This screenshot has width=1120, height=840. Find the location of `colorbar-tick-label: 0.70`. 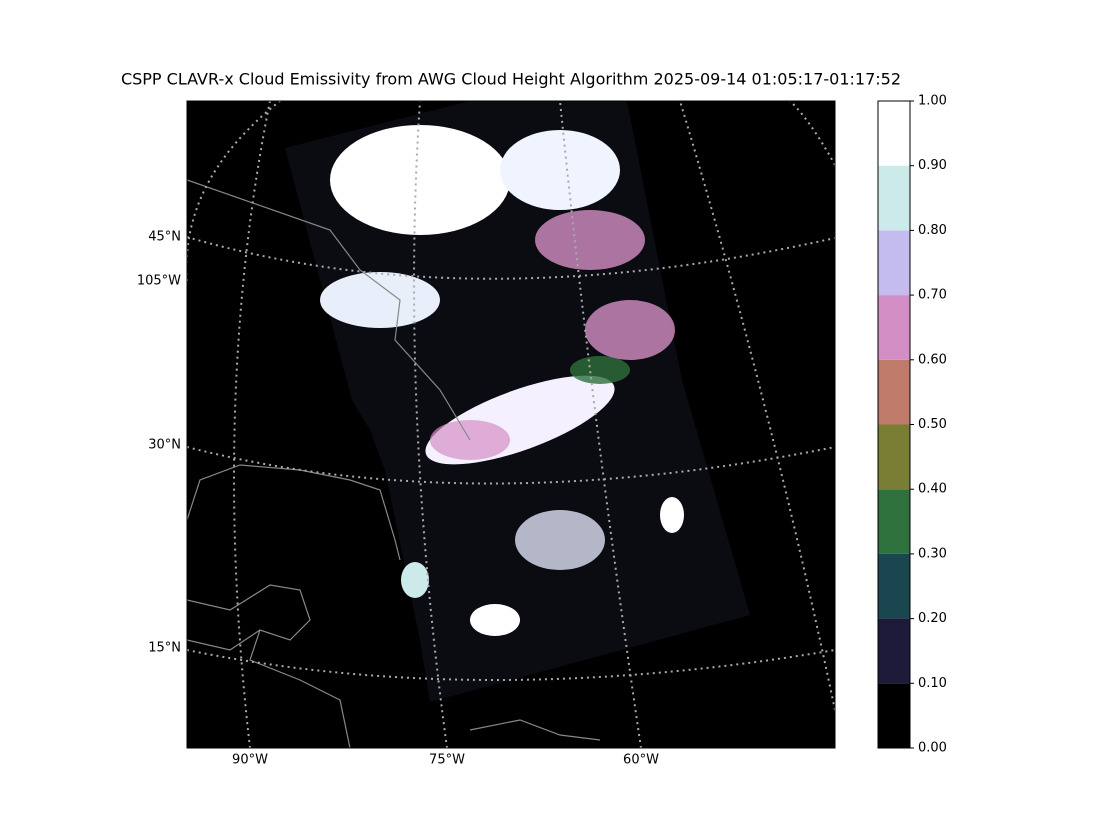

colorbar-tick-label: 0.70 is located at coordinates (932, 295).